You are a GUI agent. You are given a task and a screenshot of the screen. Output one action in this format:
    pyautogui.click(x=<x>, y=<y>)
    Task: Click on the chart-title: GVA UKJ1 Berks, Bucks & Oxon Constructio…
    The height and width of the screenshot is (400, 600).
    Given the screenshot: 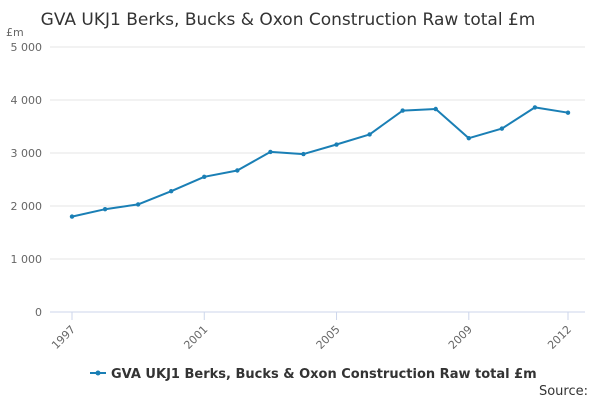 What is the action you would take?
    pyautogui.click(x=288, y=20)
    